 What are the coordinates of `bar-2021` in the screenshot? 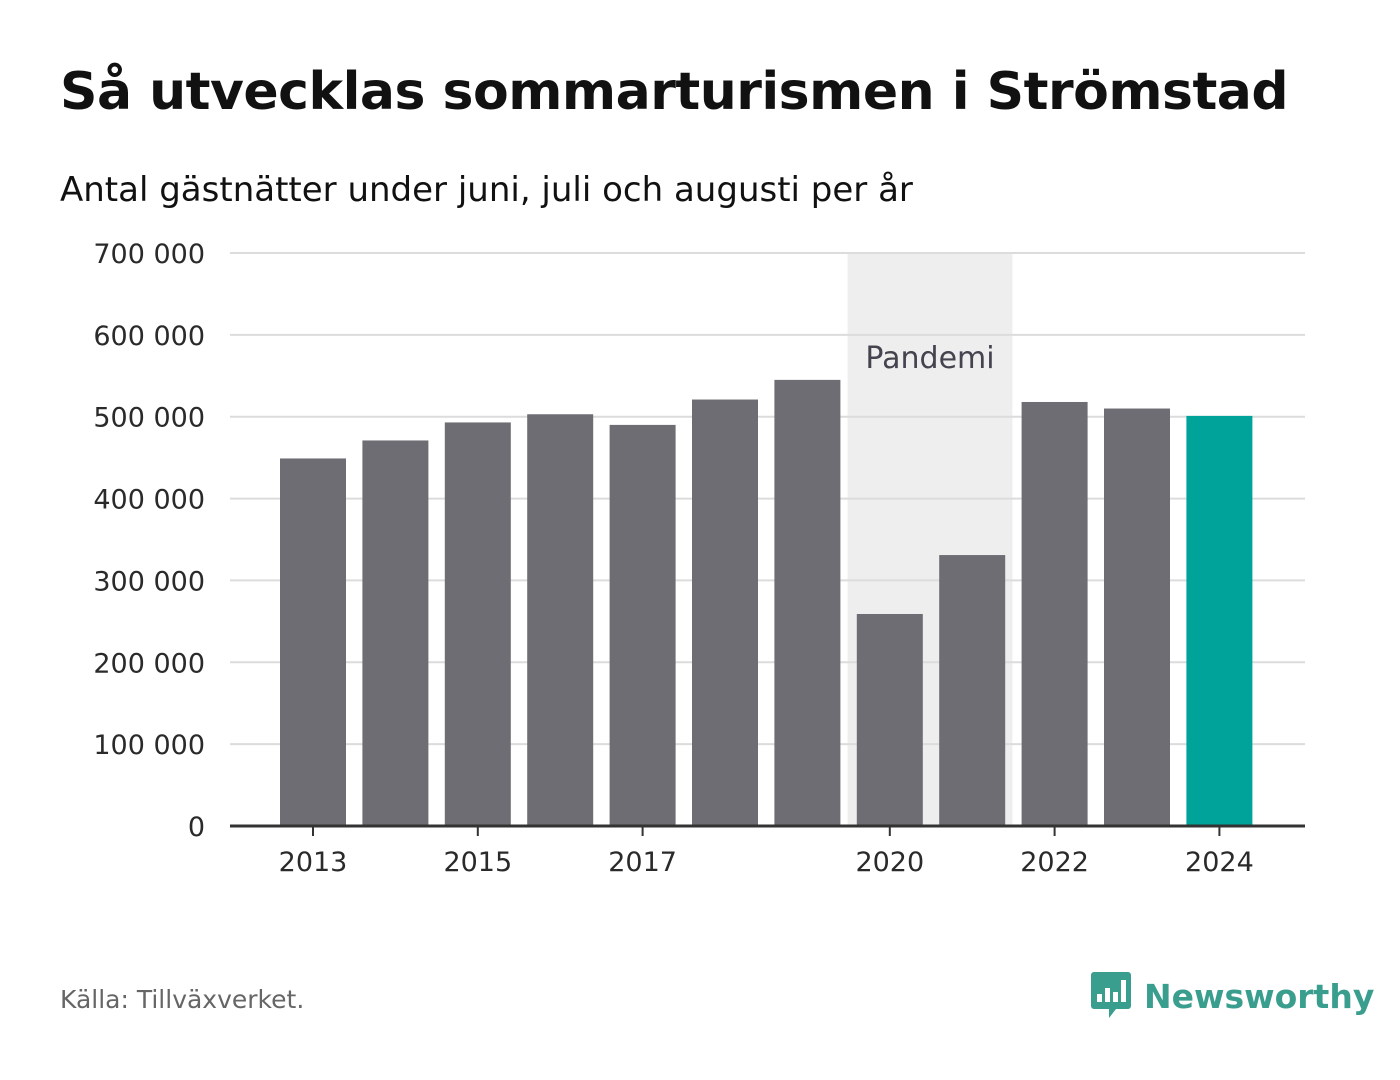 It's located at (972, 690).